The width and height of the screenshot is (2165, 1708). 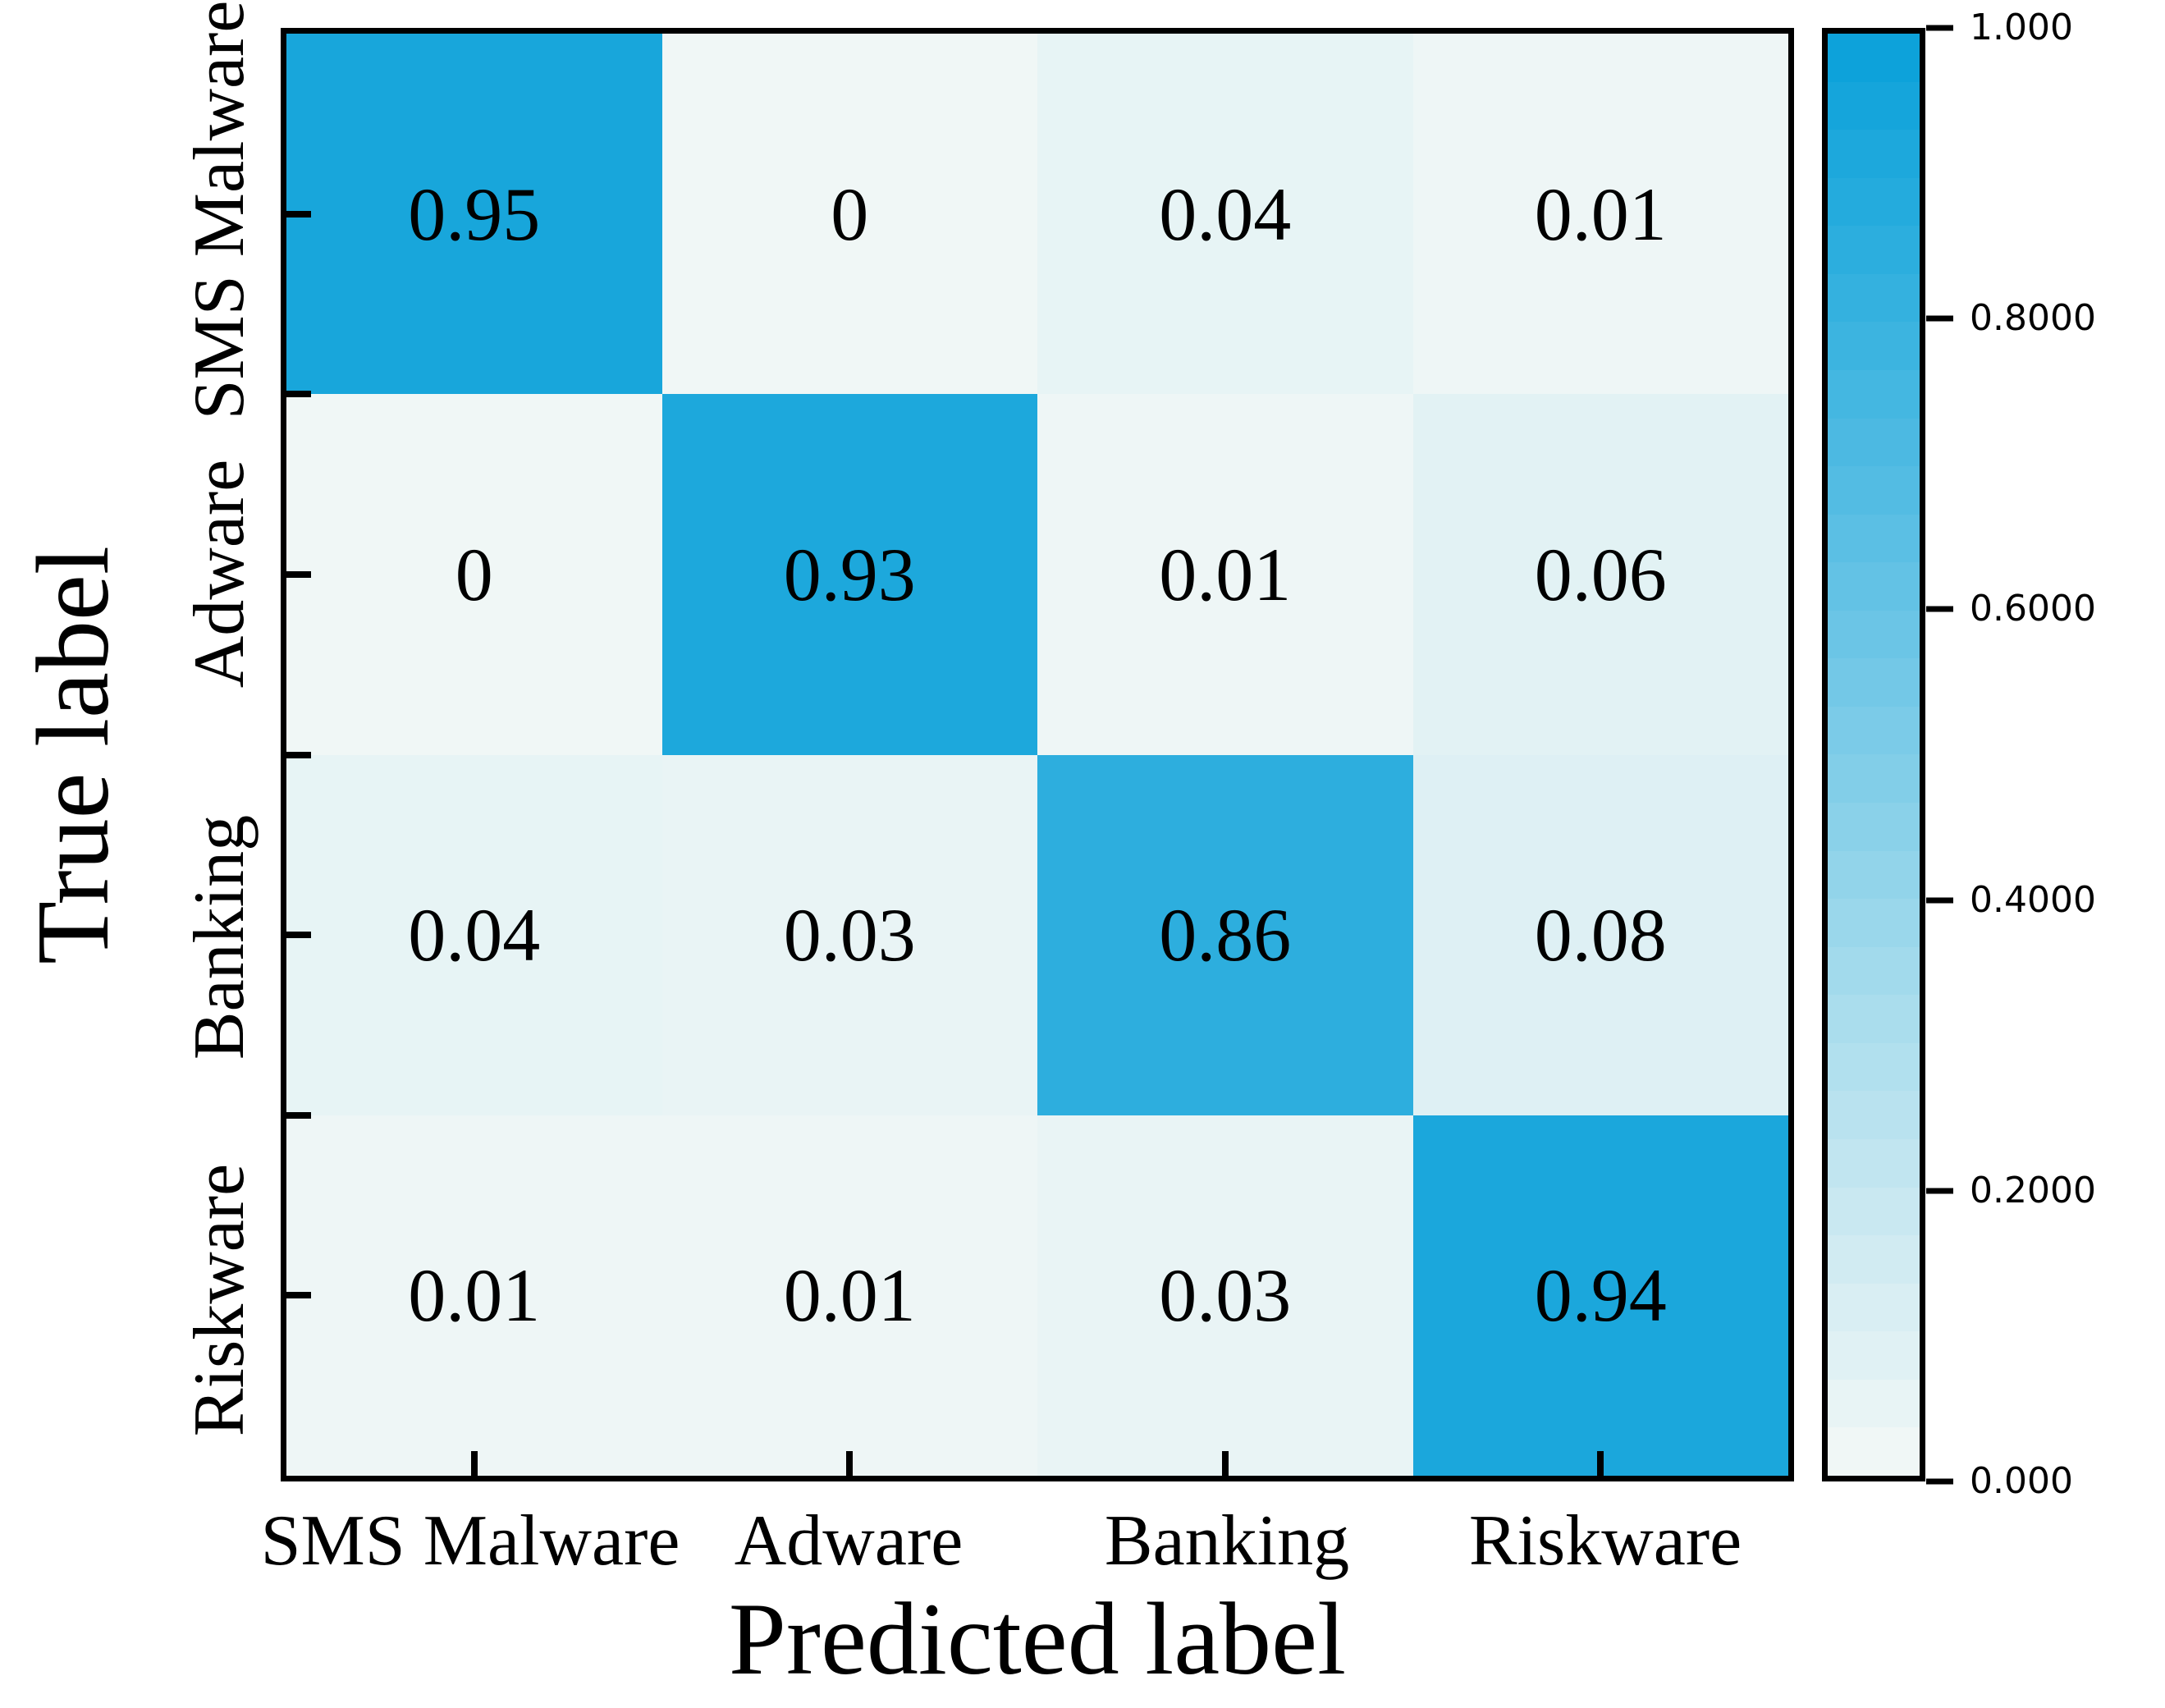 What do you see at coordinates (2033, 318) in the screenshot?
I see `colorbar-tick-label: 0.8000` at bounding box center [2033, 318].